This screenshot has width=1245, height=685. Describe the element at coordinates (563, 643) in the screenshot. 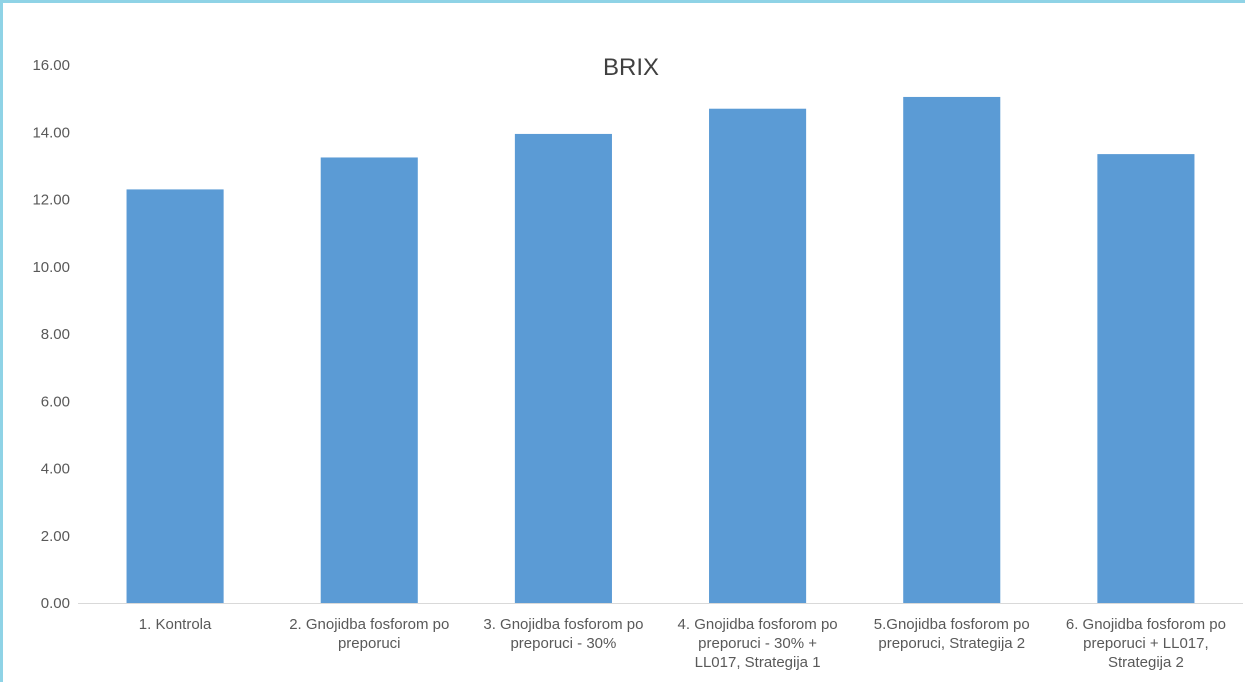

I see `x-category-label-line: preporuci - 30%` at that location.